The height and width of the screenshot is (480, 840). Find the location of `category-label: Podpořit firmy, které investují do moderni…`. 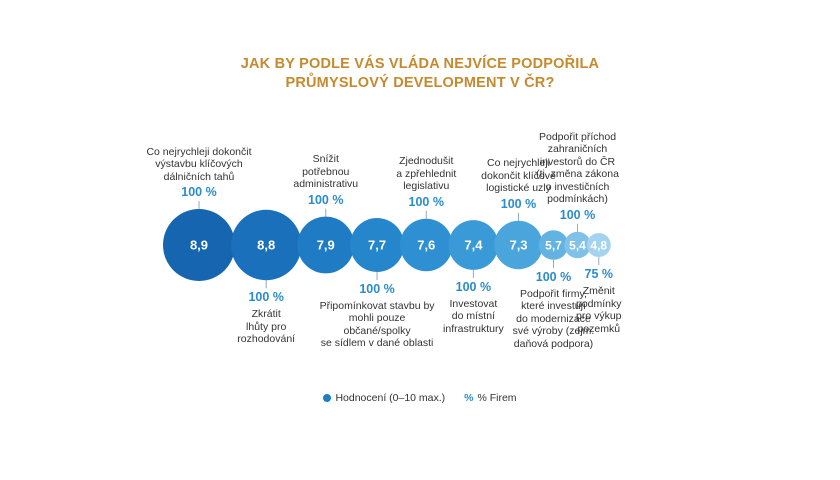

category-label: Podpořit firmy, které investují do moderni… is located at coordinates (553, 319).